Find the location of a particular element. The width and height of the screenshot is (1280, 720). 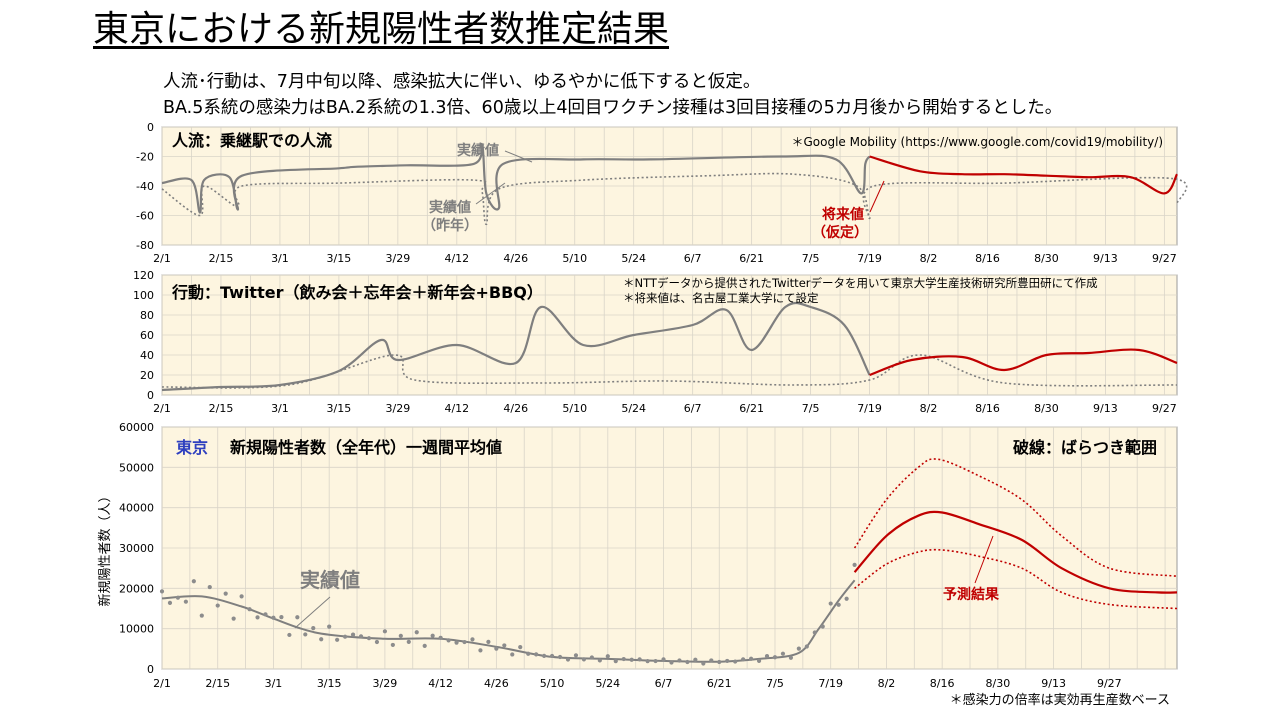

panel-3-y-tick-label: 50000 is located at coordinates (136, 467).